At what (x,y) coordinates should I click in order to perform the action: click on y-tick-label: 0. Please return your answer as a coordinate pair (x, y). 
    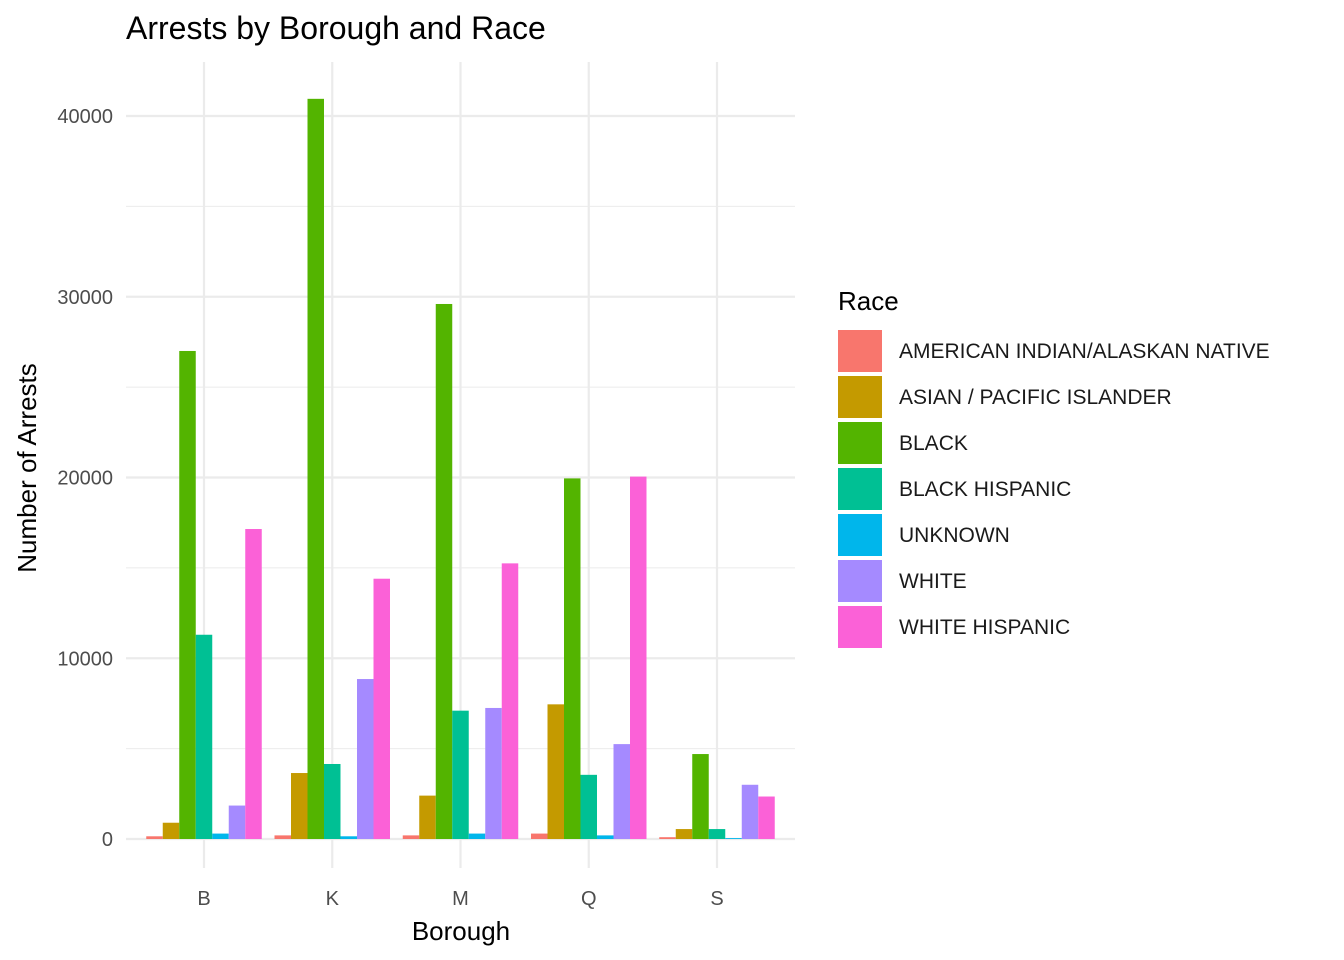
    Looking at the image, I should click on (107, 840).